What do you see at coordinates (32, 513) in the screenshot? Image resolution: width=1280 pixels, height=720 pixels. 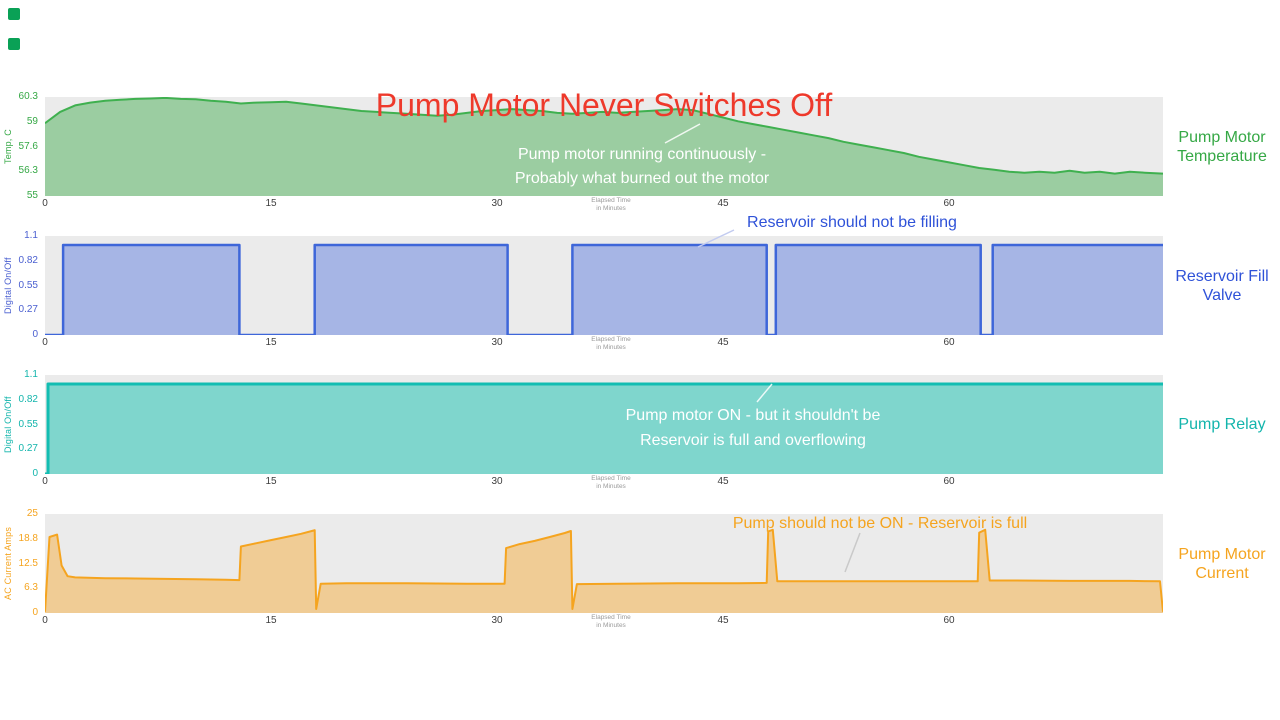 I see `y-tick-label: 25` at bounding box center [32, 513].